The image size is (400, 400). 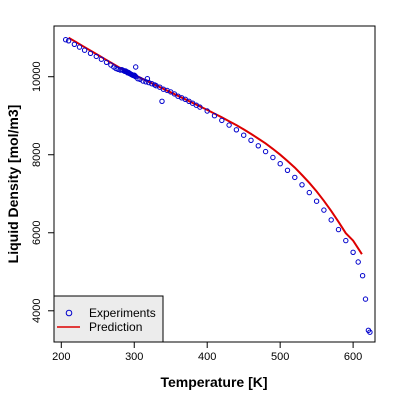 What do you see at coordinates (134, 357) in the screenshot?
I see `x-tick-label: 300` at bounding box center [134, 357].